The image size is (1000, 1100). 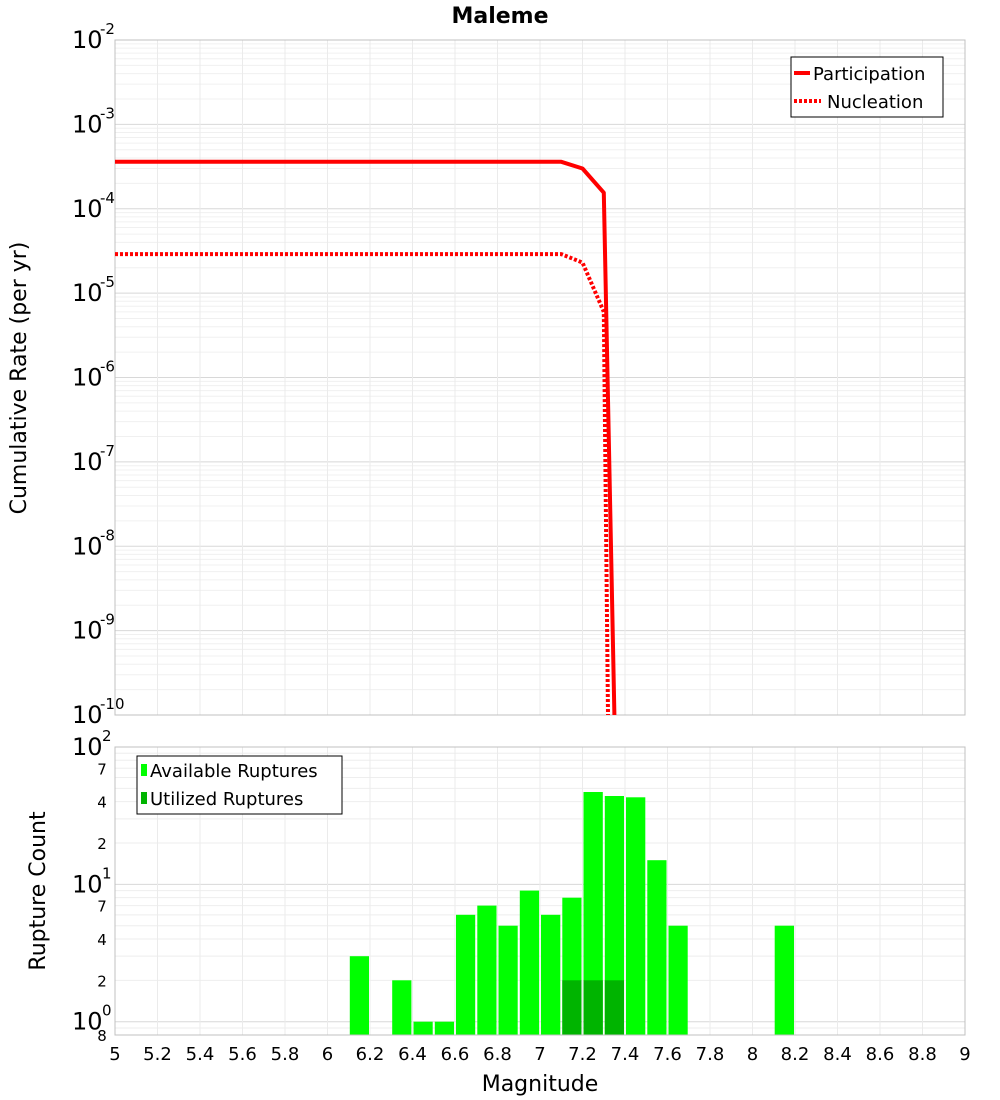 What do you see at coordinates (144, 770) in the screenshot?
I see `available-legend-swatch` at bounding box center [144, 770].